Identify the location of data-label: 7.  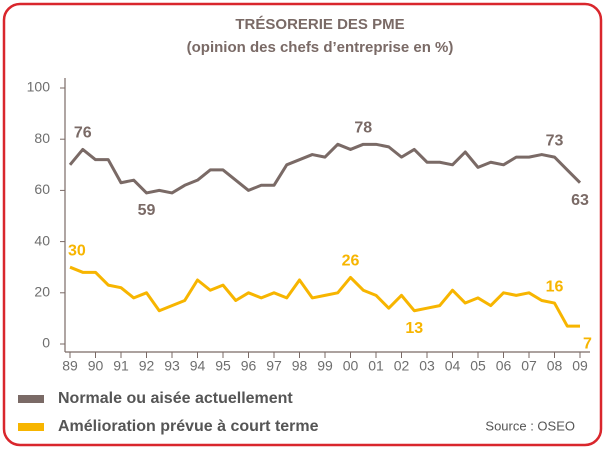
(587, 343).